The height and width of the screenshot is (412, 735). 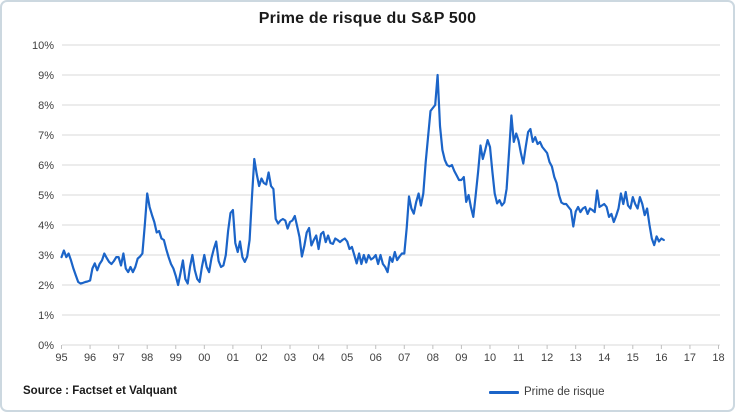 What do you see at coordinates (46, 196) in the screenshot?
I see `y-axis-label: 5%` at bounding box center [46, 196].